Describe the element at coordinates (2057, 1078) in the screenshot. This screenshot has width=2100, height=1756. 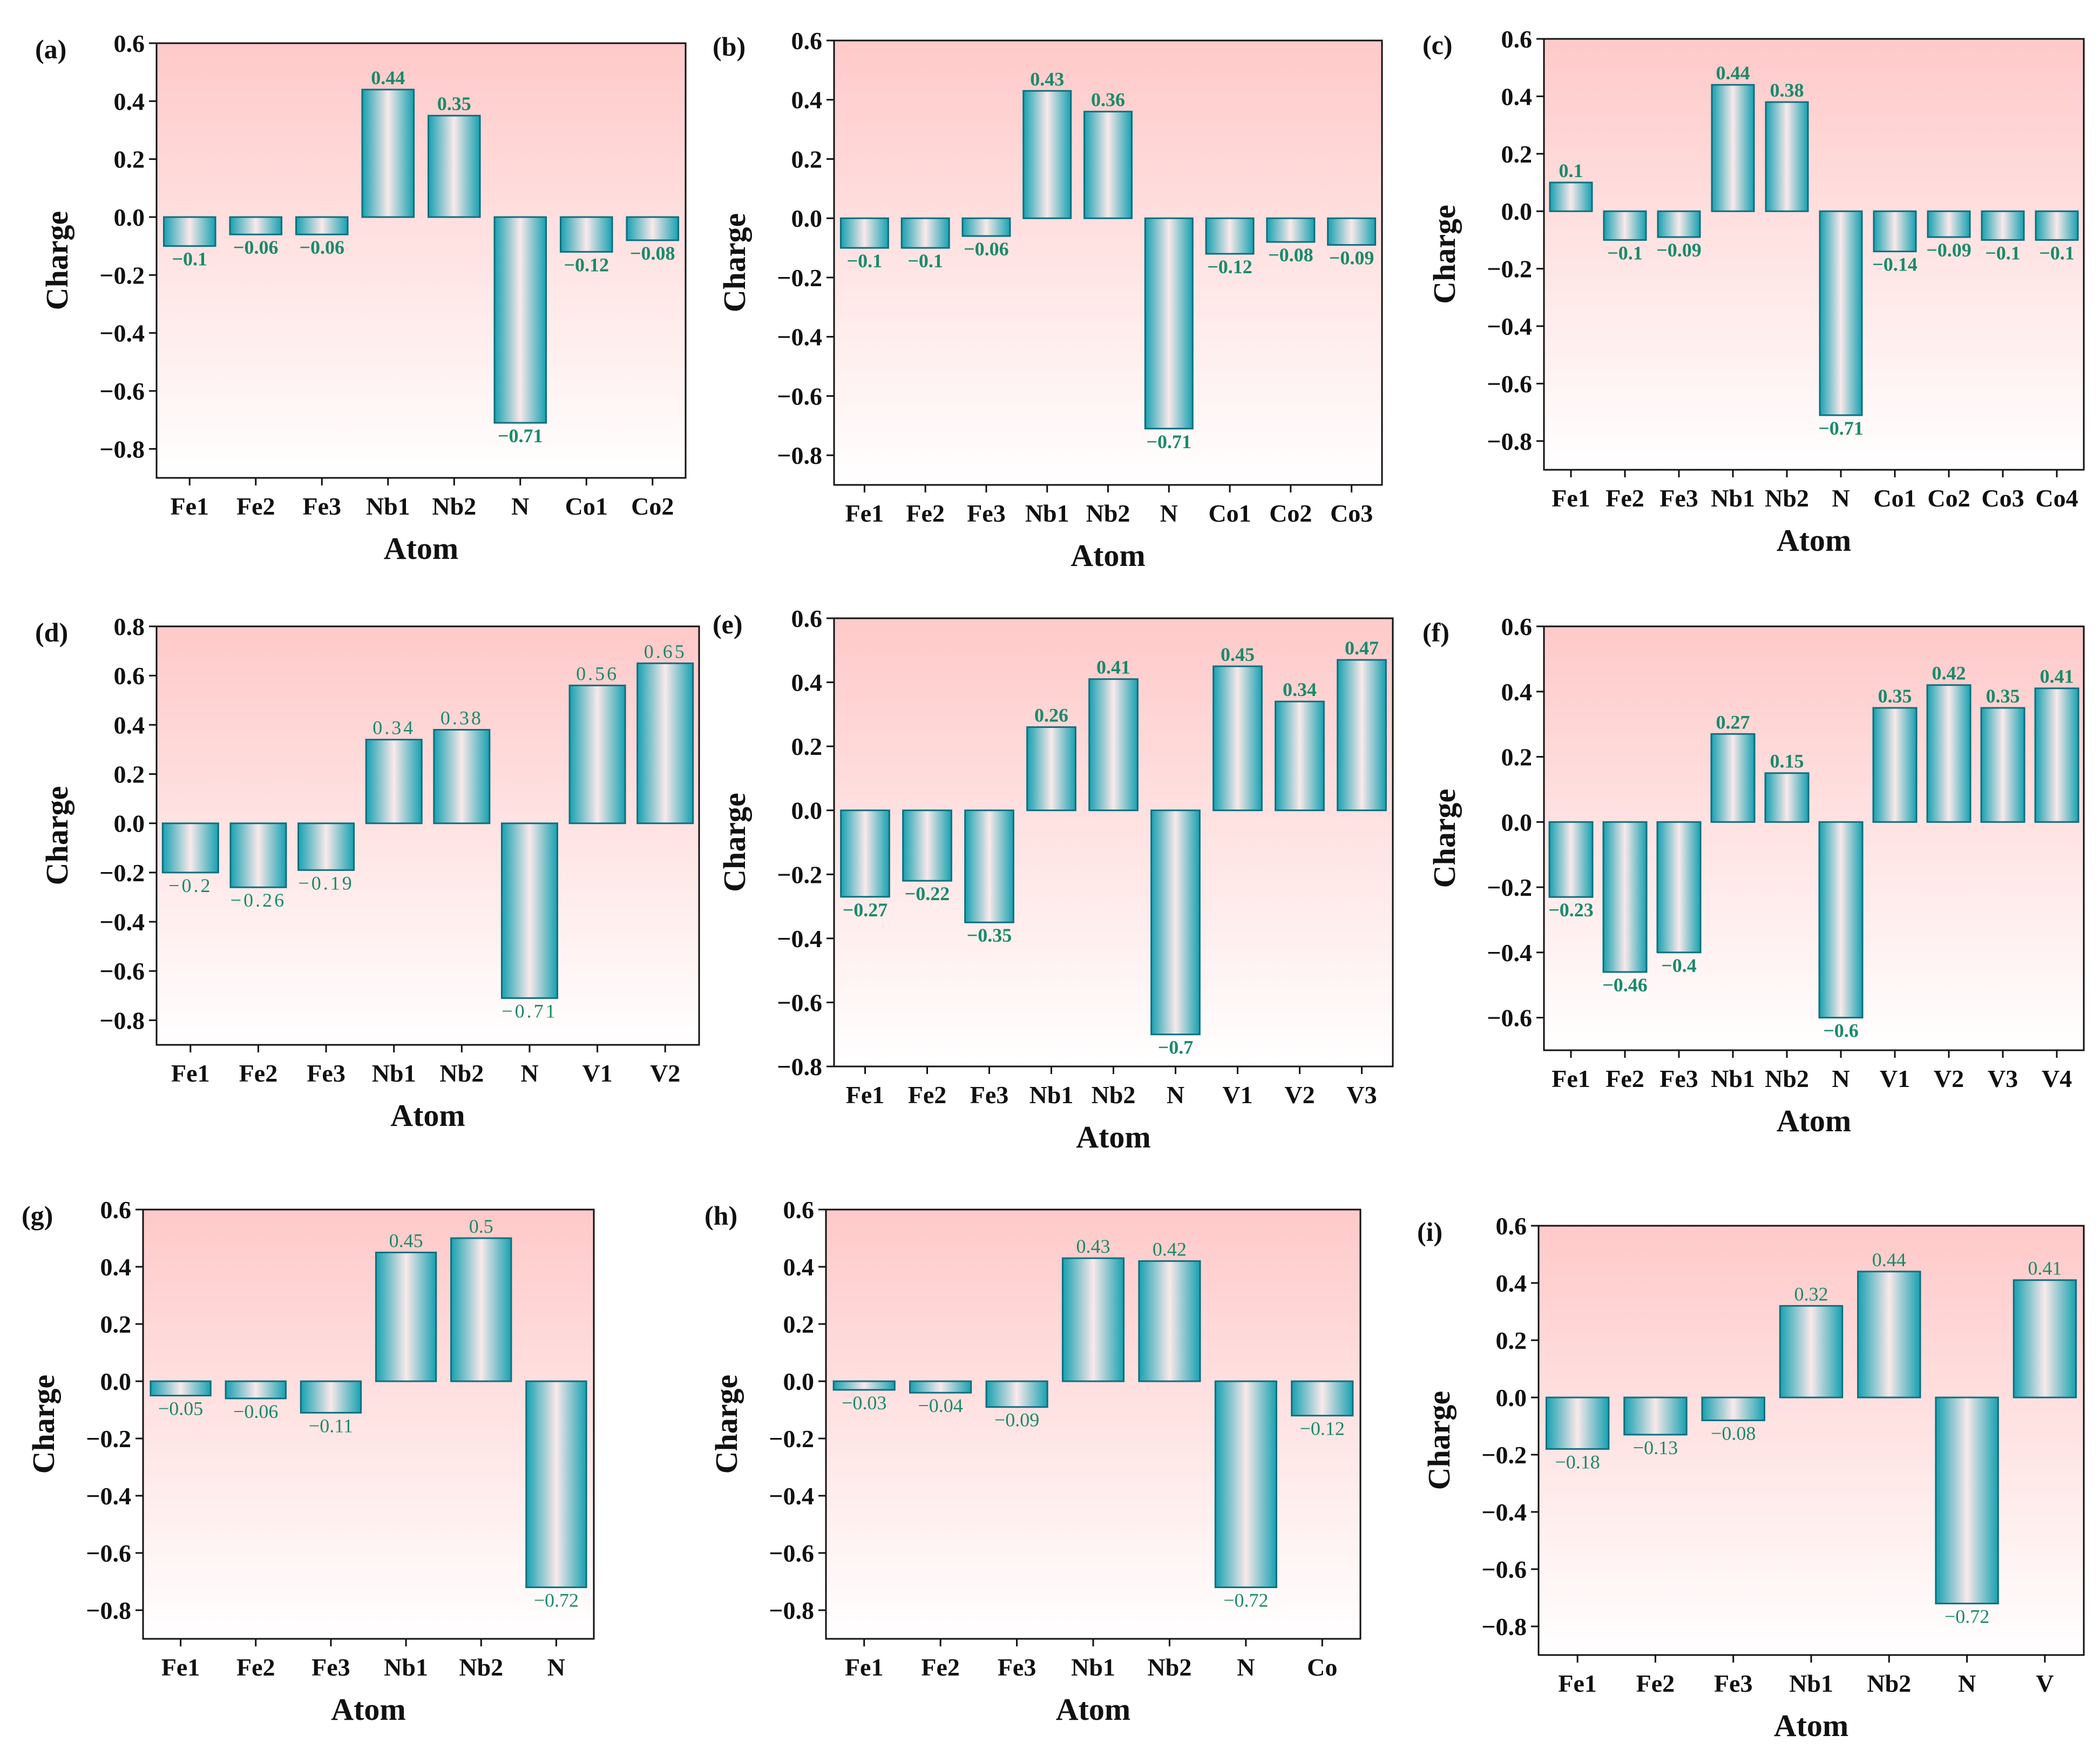
I see `x-tick-label: V4` at that location.